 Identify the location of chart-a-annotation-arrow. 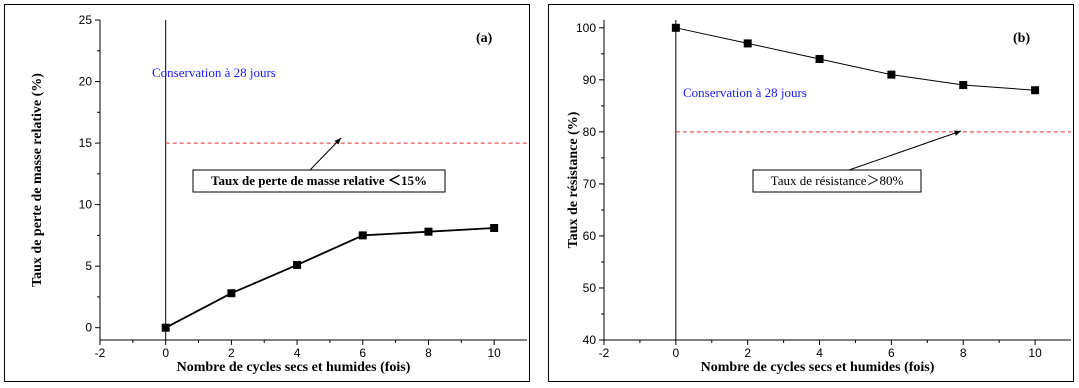
(325, 154).